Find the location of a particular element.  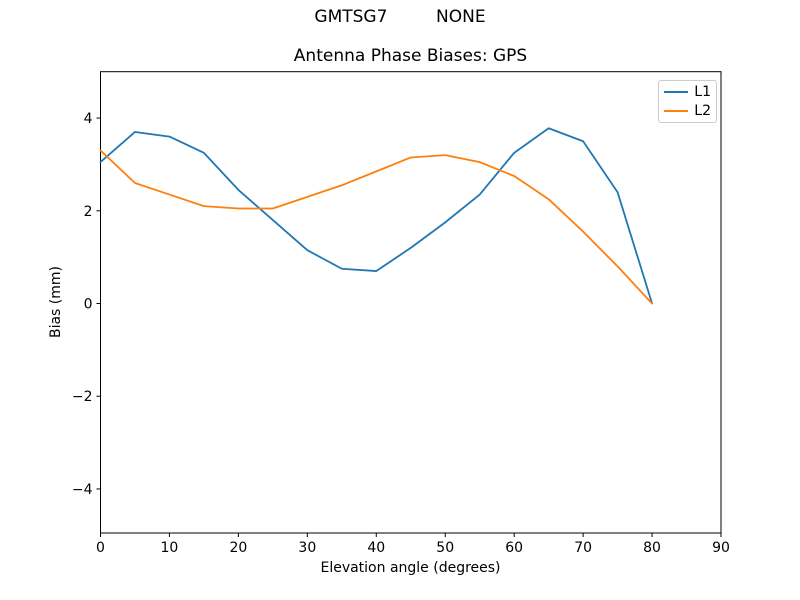

x-tick-label: 90 is located at coordinates (721, 548).